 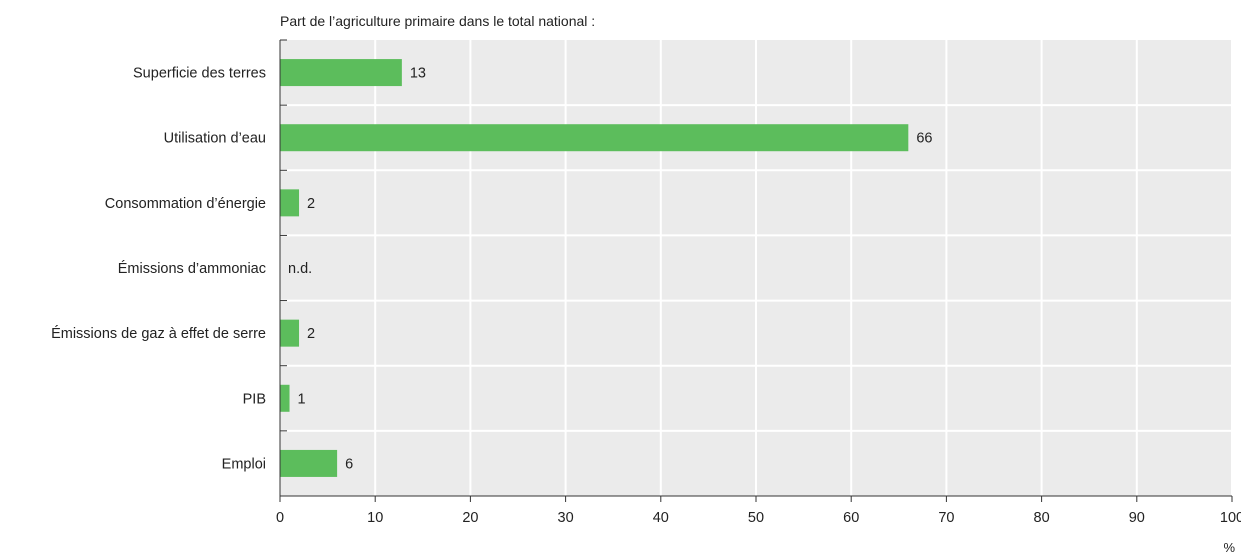 I want to click on x-tick-label: 30, so click(x=566, y=518).